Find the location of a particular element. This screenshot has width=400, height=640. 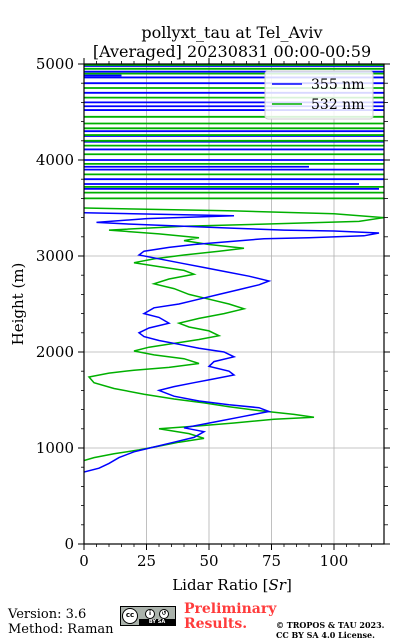

legend: 355 nm 532 nm is located at coordinates (319, 95).